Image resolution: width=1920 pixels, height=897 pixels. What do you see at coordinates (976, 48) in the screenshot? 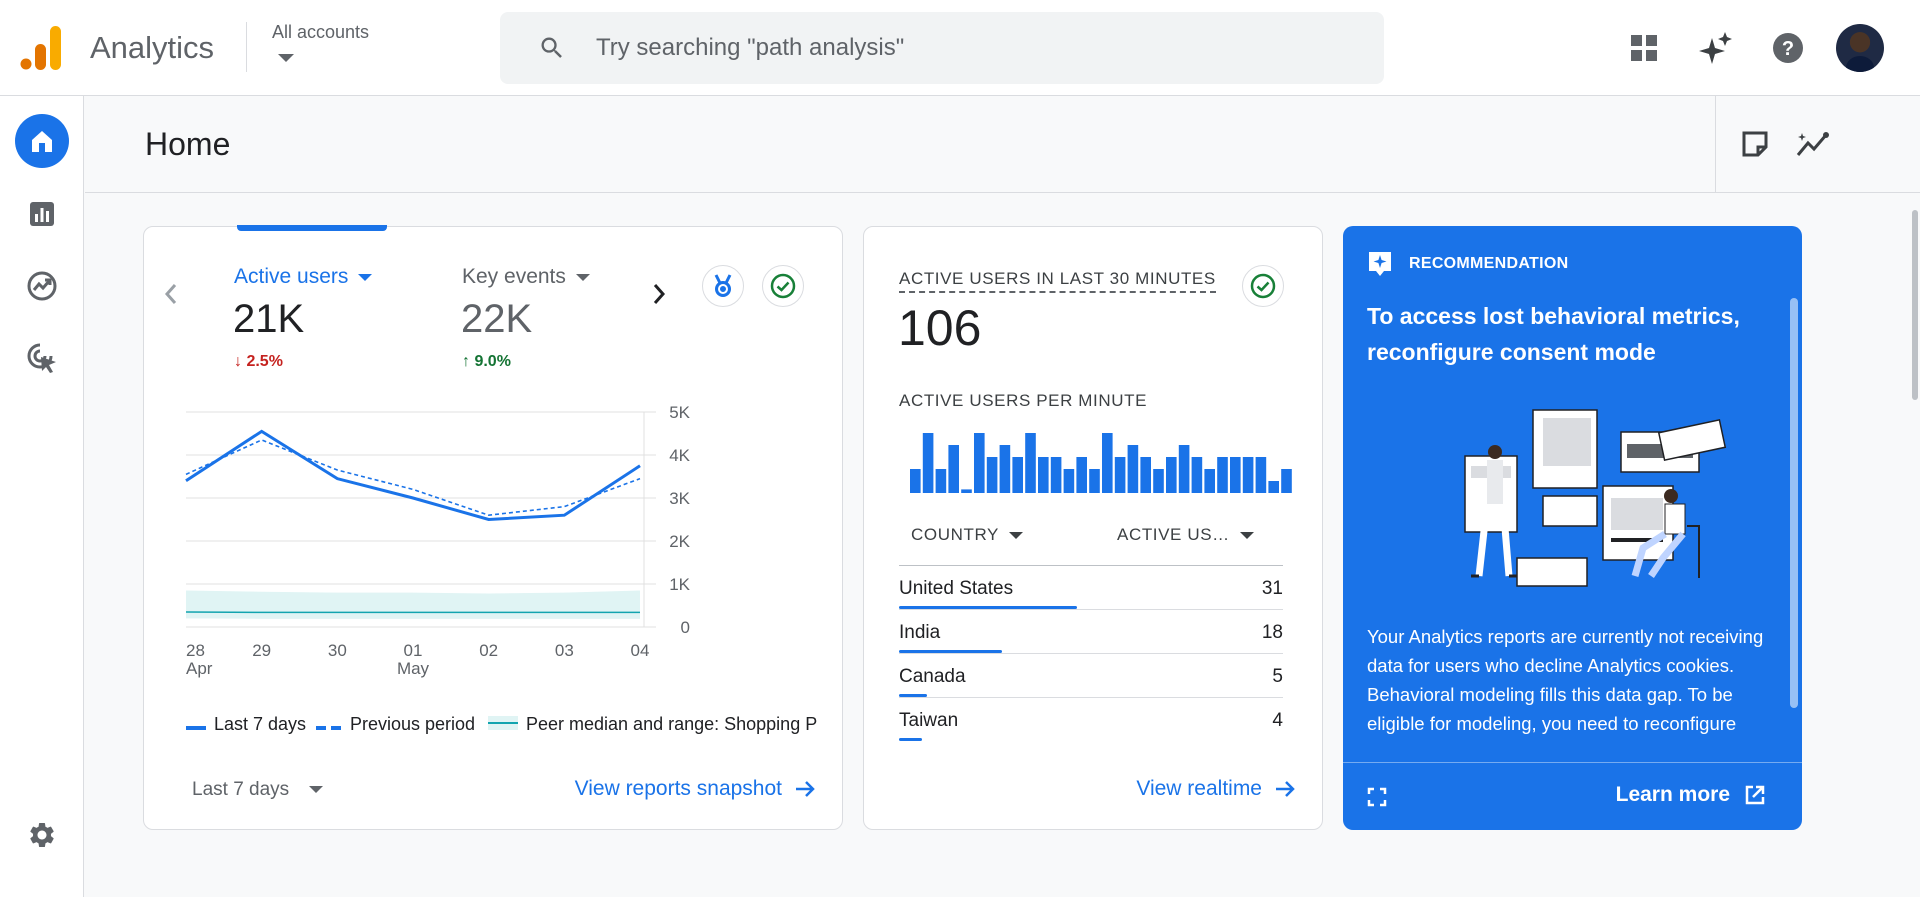
I see `search-input` at bounding box center [976, 48].